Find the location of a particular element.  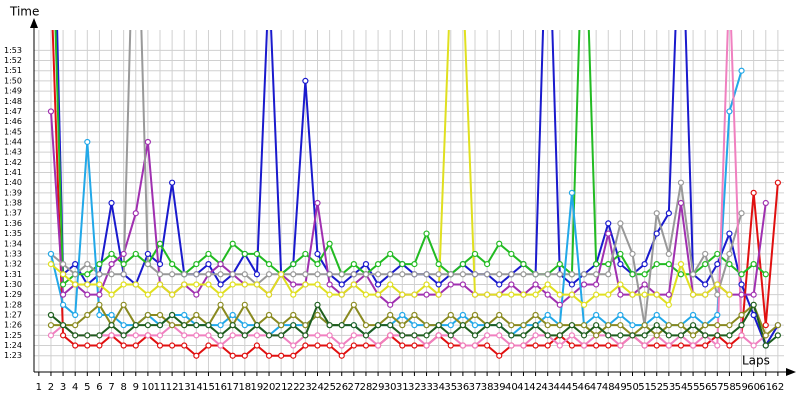

y-tick-label: 1:30 is located at coordinates (13, 284).